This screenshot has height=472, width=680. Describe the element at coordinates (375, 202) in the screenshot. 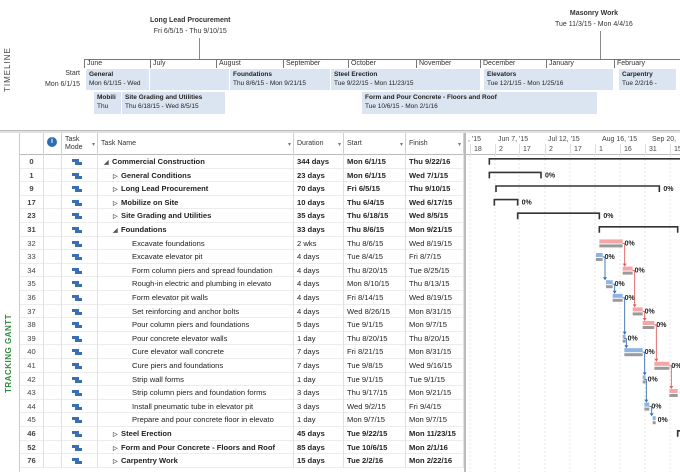

I see `start-cell: Thu 6/4/15` at that location.